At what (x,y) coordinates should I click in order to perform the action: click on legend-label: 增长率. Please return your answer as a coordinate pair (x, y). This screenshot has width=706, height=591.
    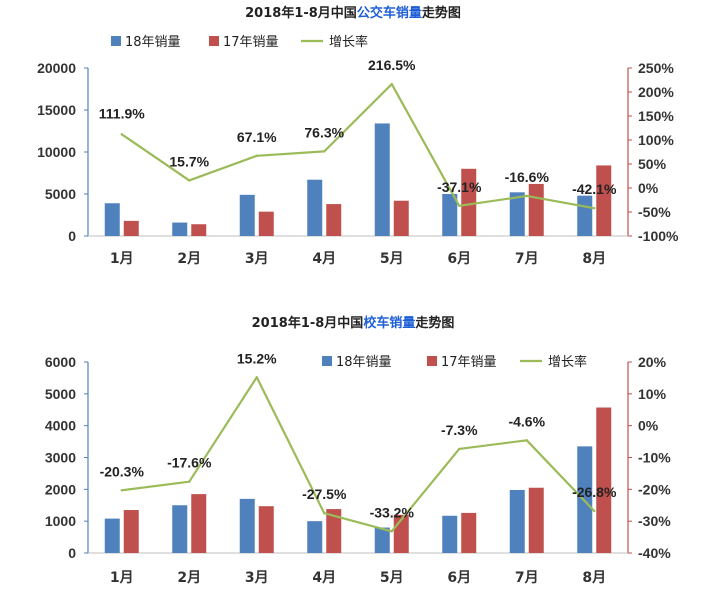
    Looking at the image, I should click on (567, 362).